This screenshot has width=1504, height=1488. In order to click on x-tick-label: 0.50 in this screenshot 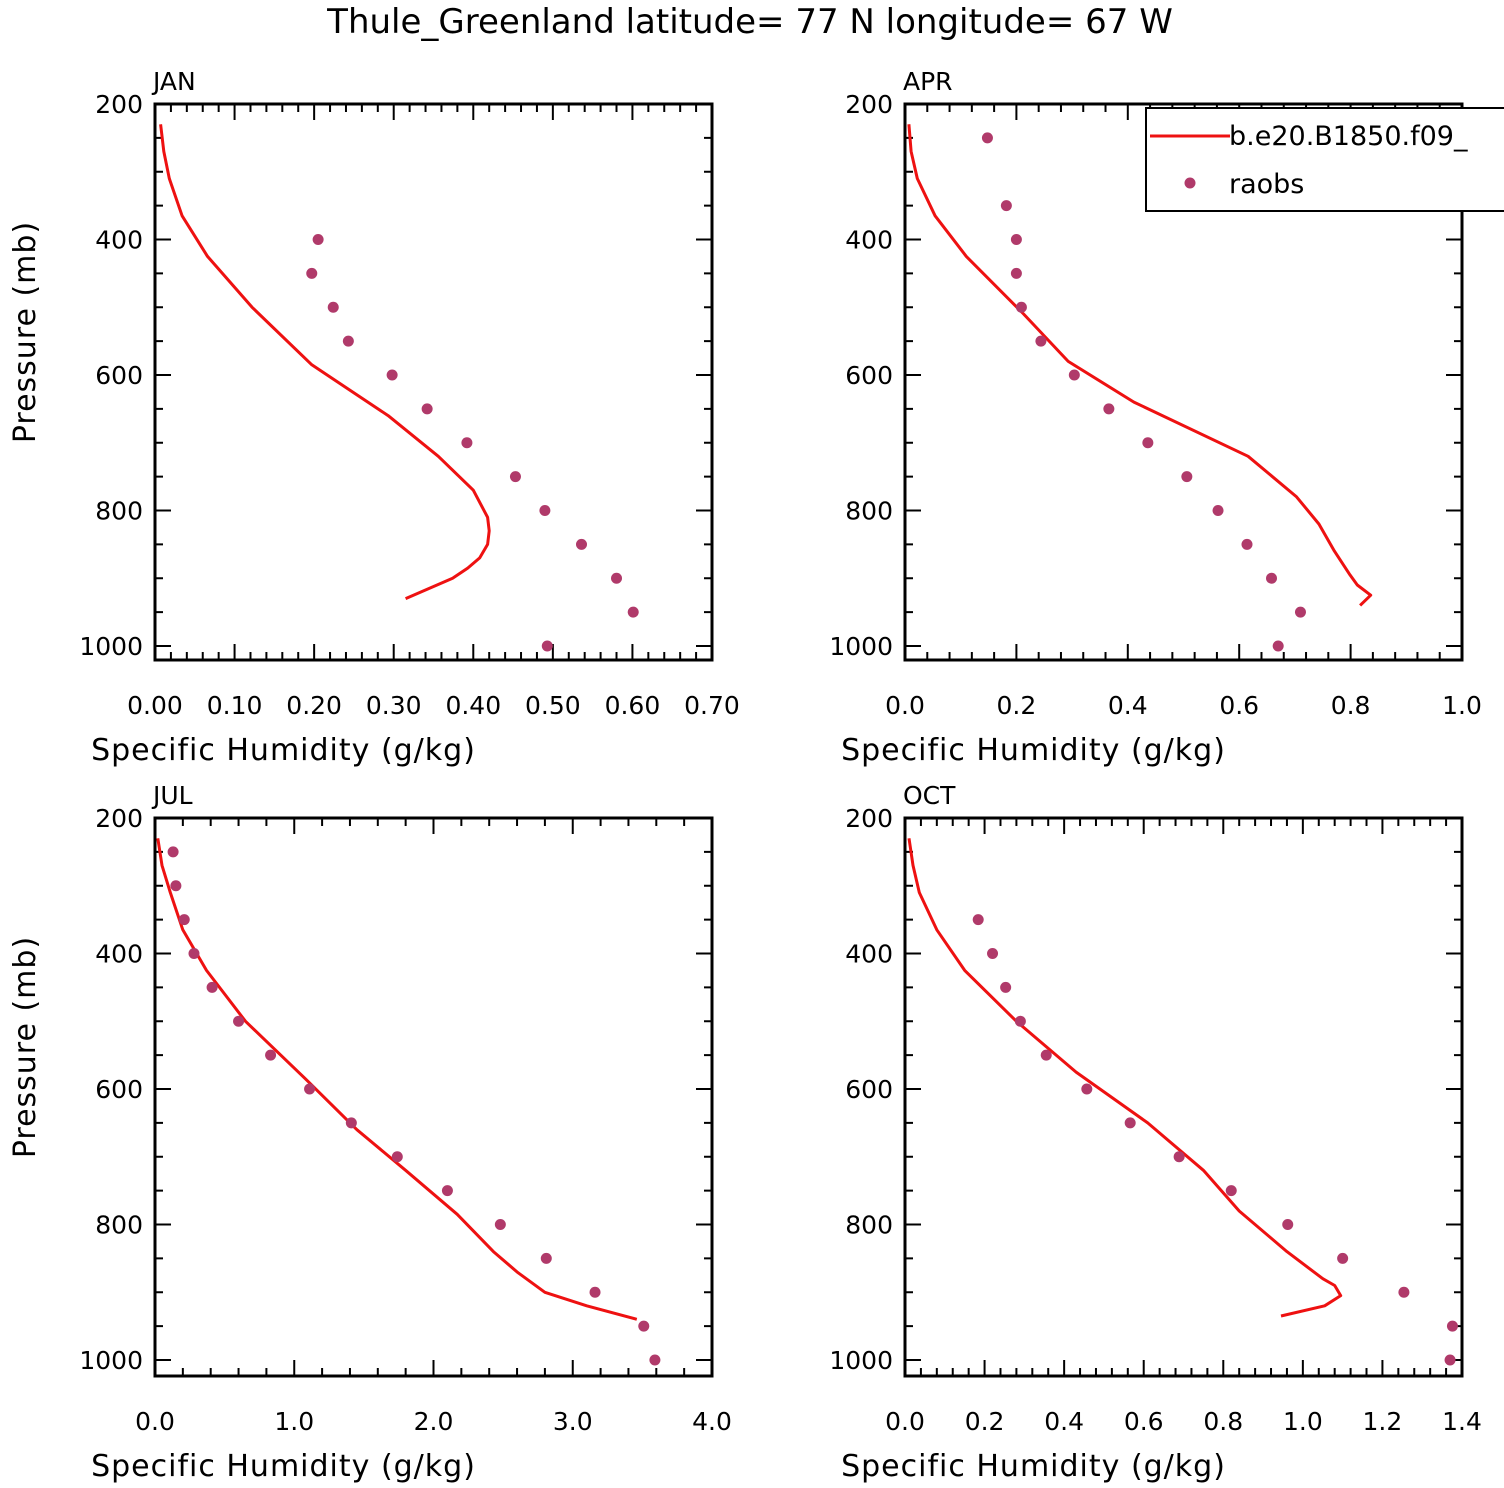, I will do `click(553, 705)`.